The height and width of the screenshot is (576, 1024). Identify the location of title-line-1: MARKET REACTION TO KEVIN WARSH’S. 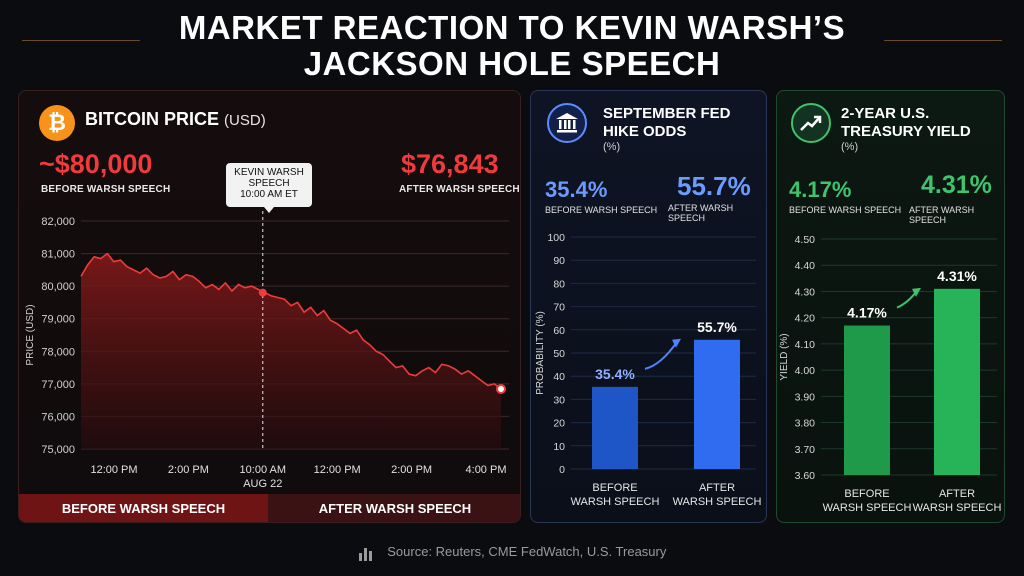
(512, 27).